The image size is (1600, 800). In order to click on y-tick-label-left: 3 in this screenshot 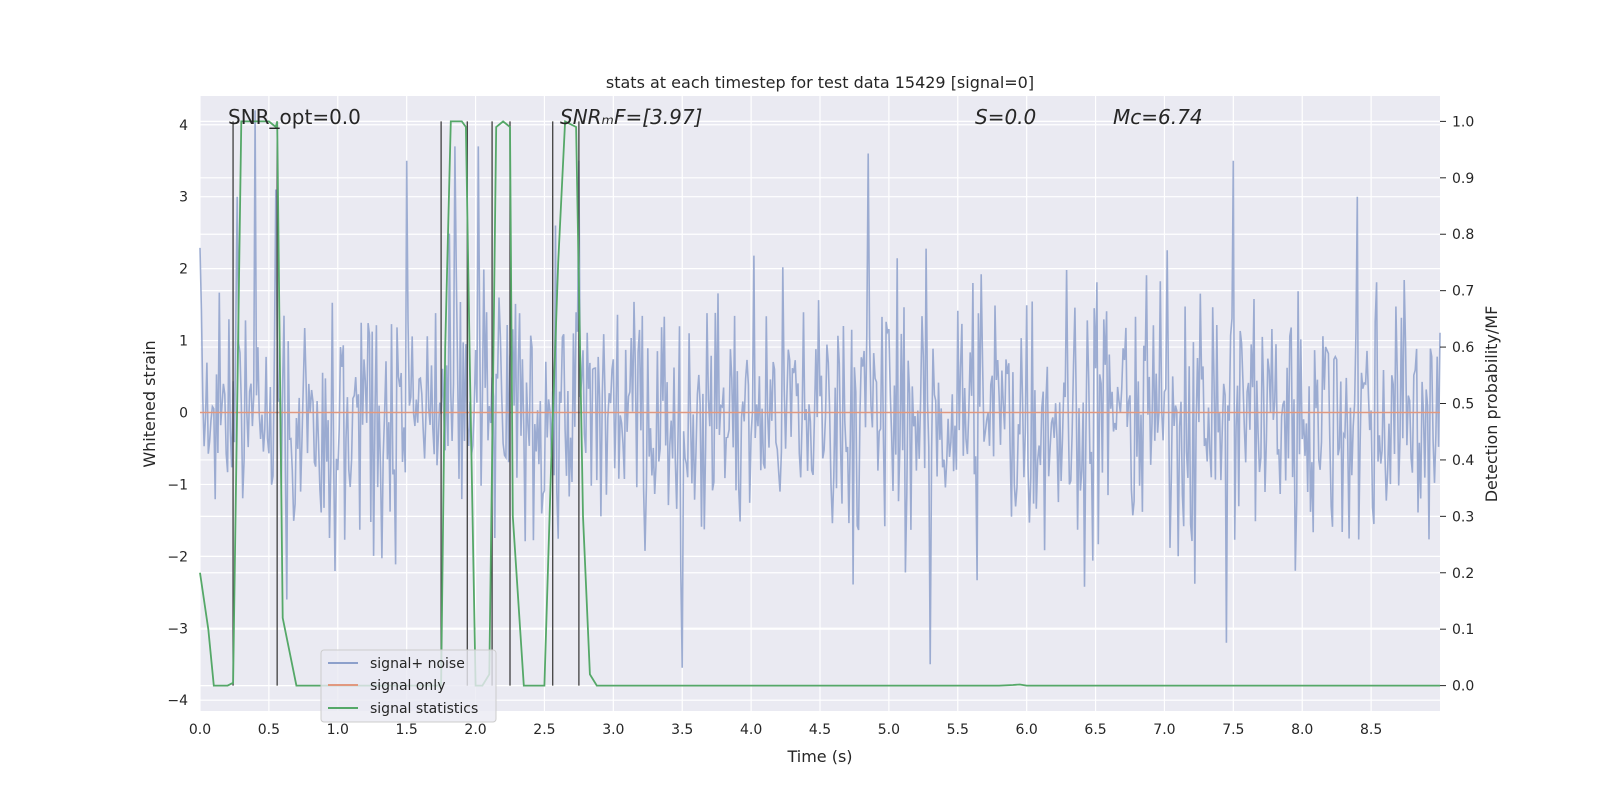, I will do `click(183, 198)`.